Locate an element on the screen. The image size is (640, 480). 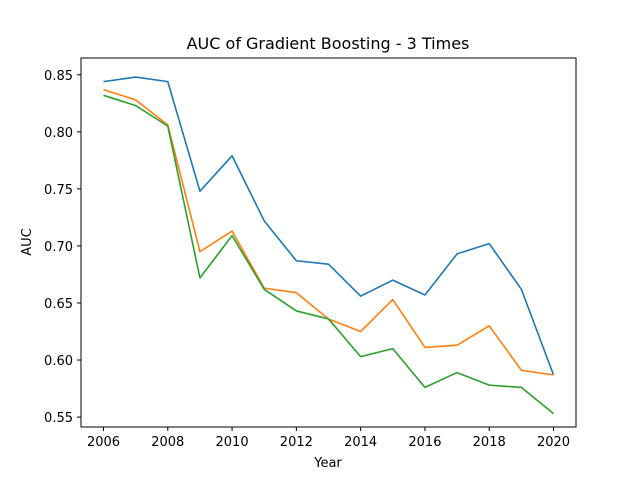
x-tick-label: 2008 is located at coordinates (167, 442).